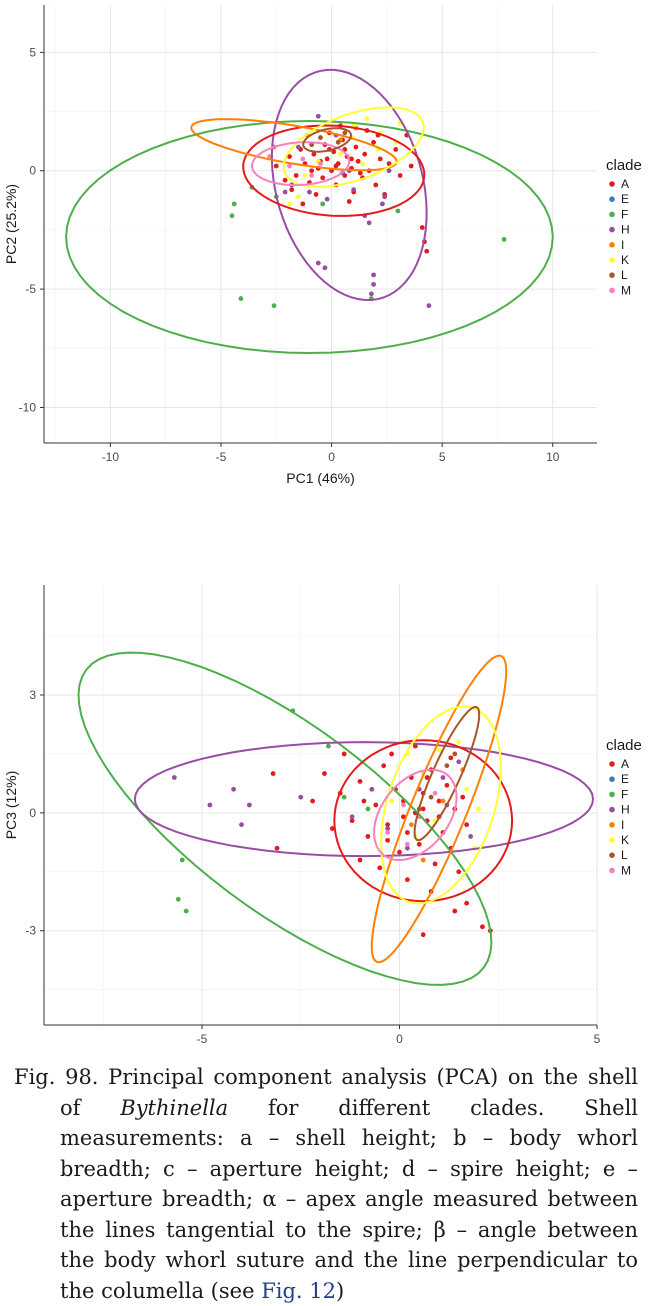  What do you see at coordinates (624, 165) in the screenshot?
I see `legend-title: clade` at bounding box center [624, 165].